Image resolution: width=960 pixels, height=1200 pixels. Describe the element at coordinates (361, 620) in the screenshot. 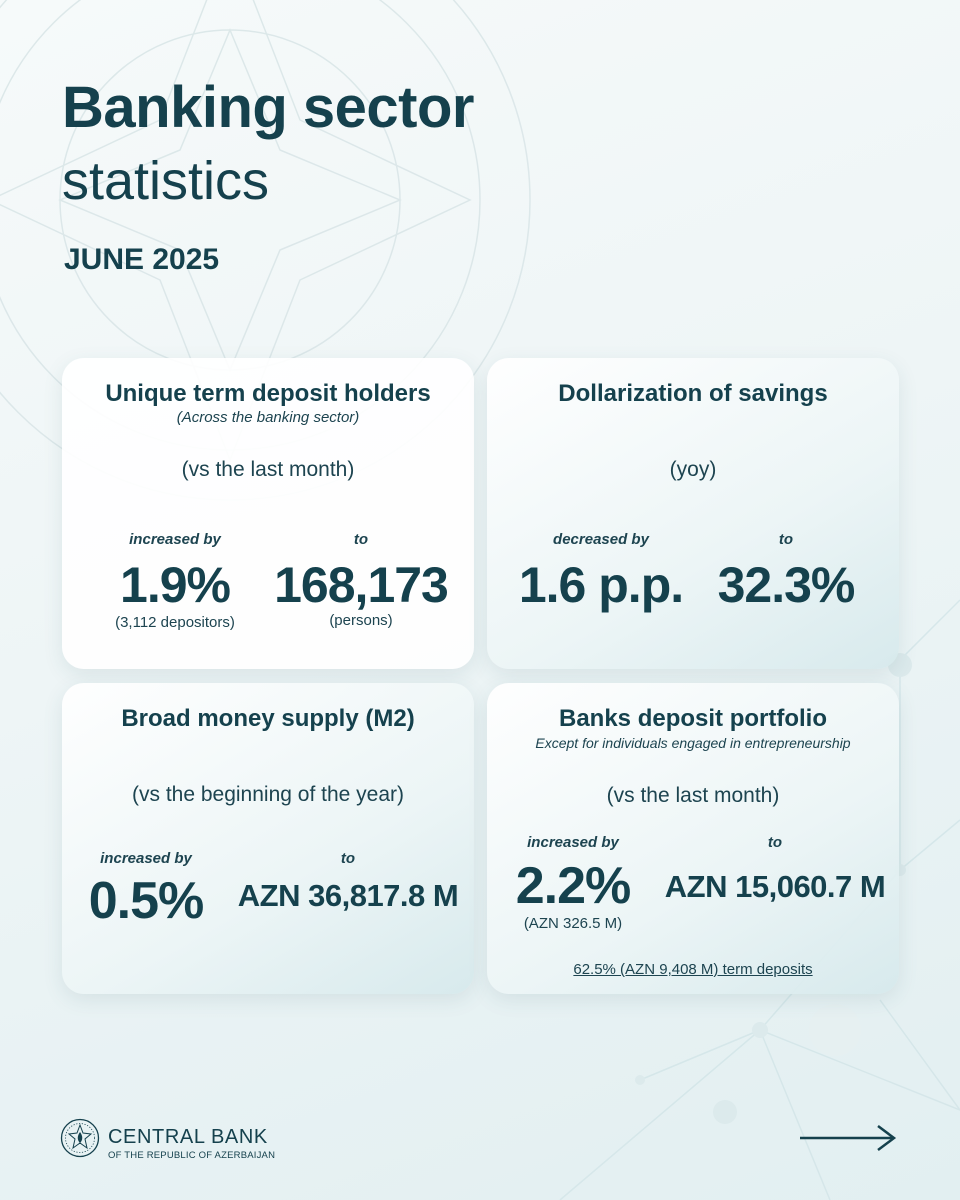

I see `target-detail: (persons)` at that location.